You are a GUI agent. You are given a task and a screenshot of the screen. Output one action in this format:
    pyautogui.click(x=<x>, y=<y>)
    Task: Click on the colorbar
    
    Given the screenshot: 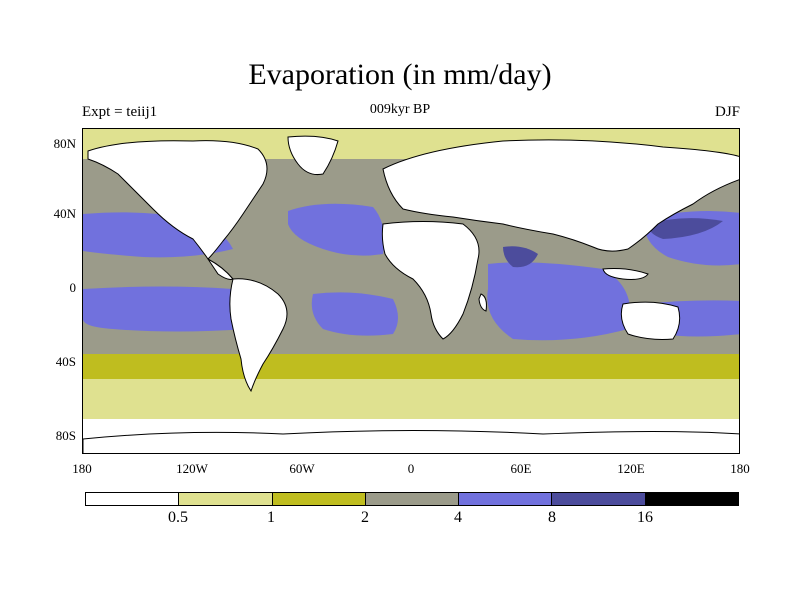 What is the action you would take?
    pyautogui.click(x=412, y=499)
    